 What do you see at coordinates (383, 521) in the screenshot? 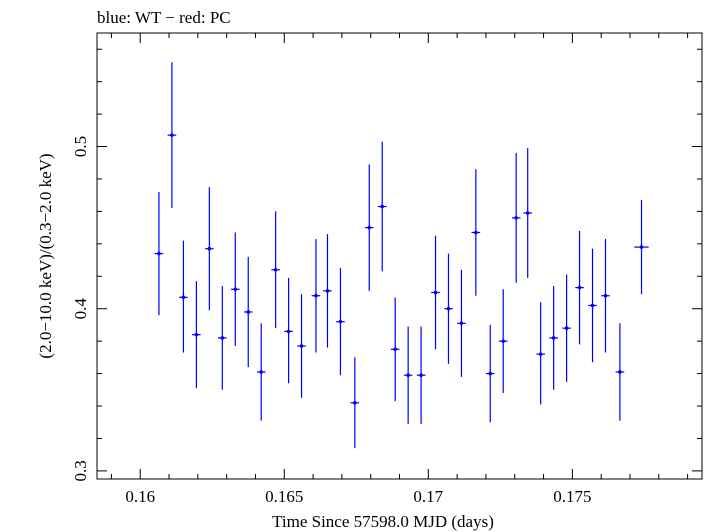
I see `x-axis-label: Time Since 57598.0 MJD (days)` at bounding box center [383, 521].